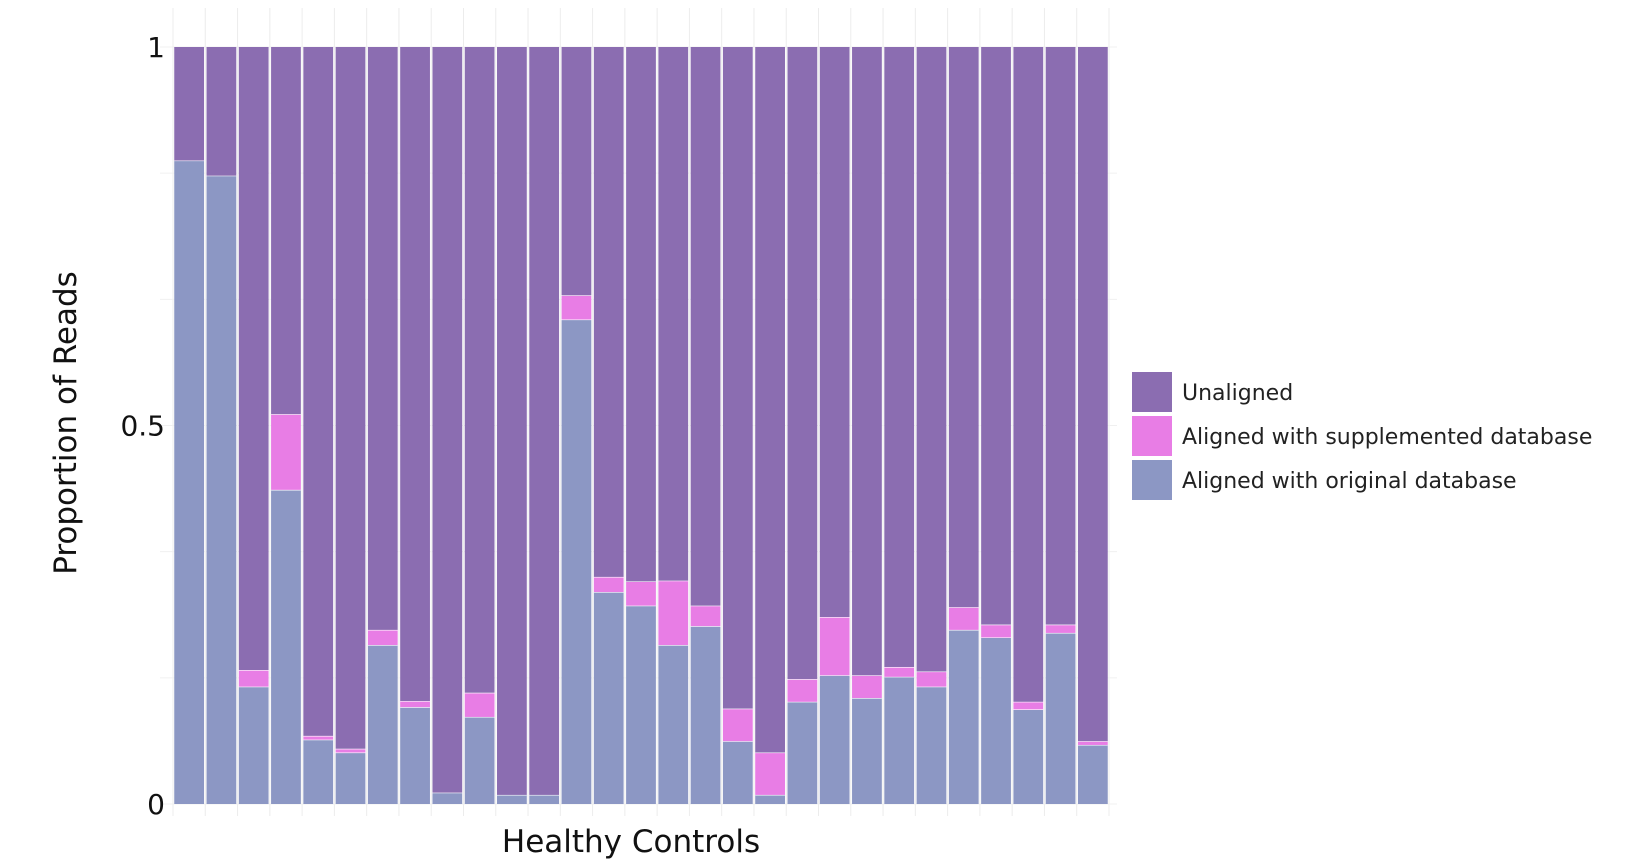 This screenshot has height=867, width=1634. I want to click on y-axis-ticks: 00.51, so click(142, 426).